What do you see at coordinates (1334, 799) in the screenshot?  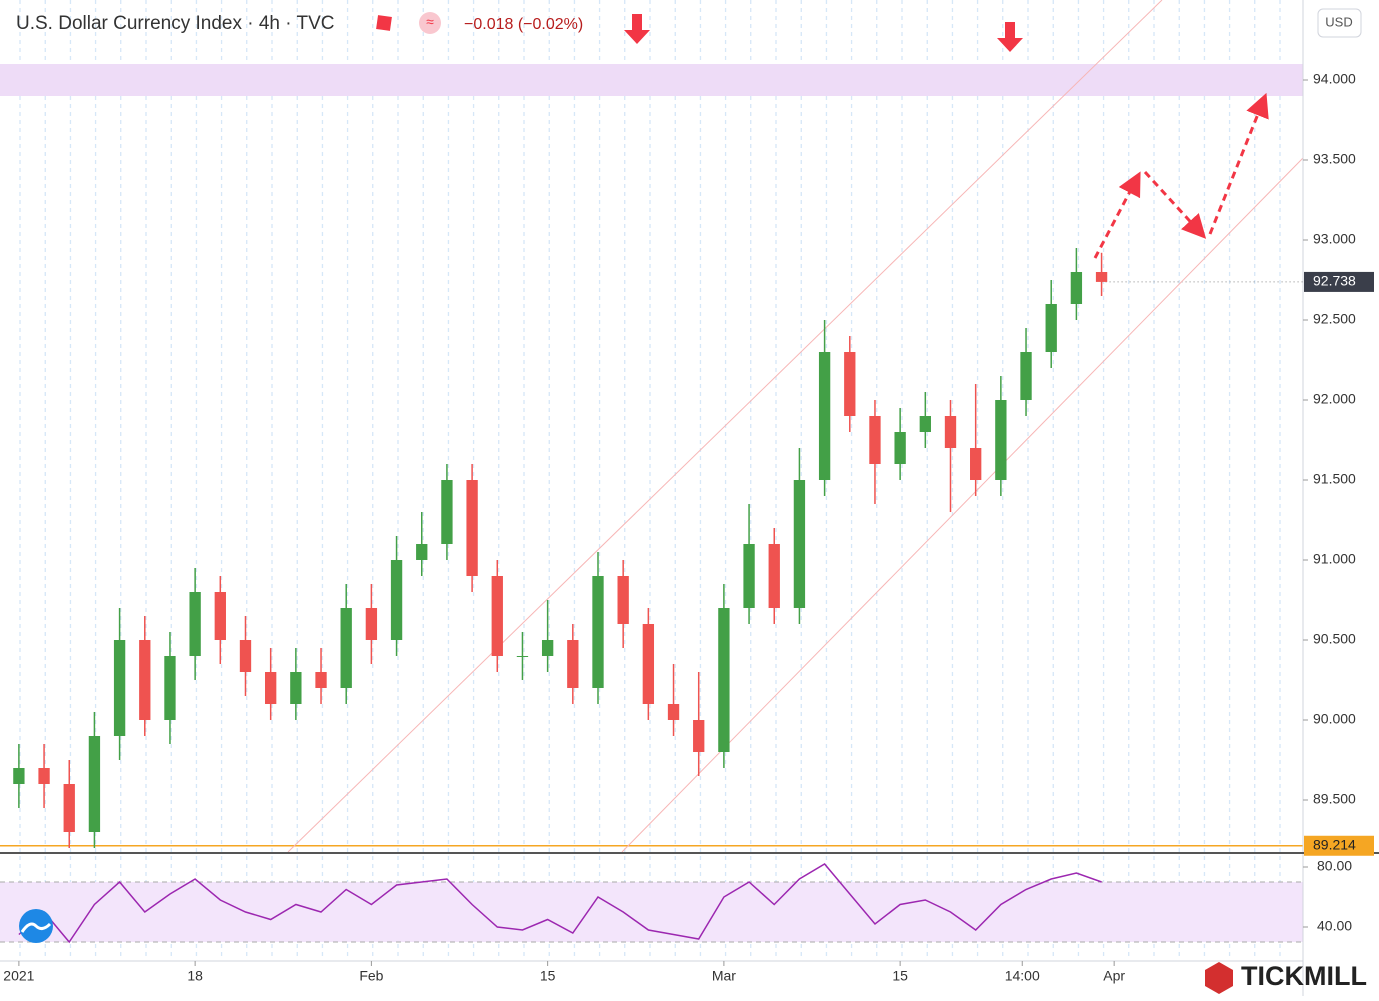 I see `y-tick-label: 89.500` at bounding box center [1334, 799].